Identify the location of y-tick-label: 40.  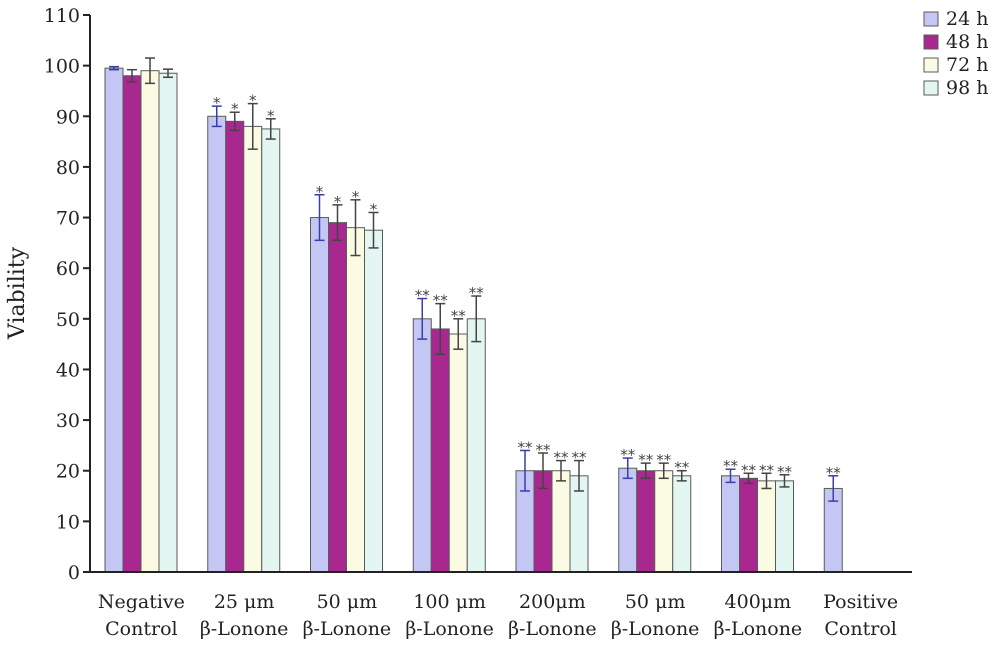
(68, 370).